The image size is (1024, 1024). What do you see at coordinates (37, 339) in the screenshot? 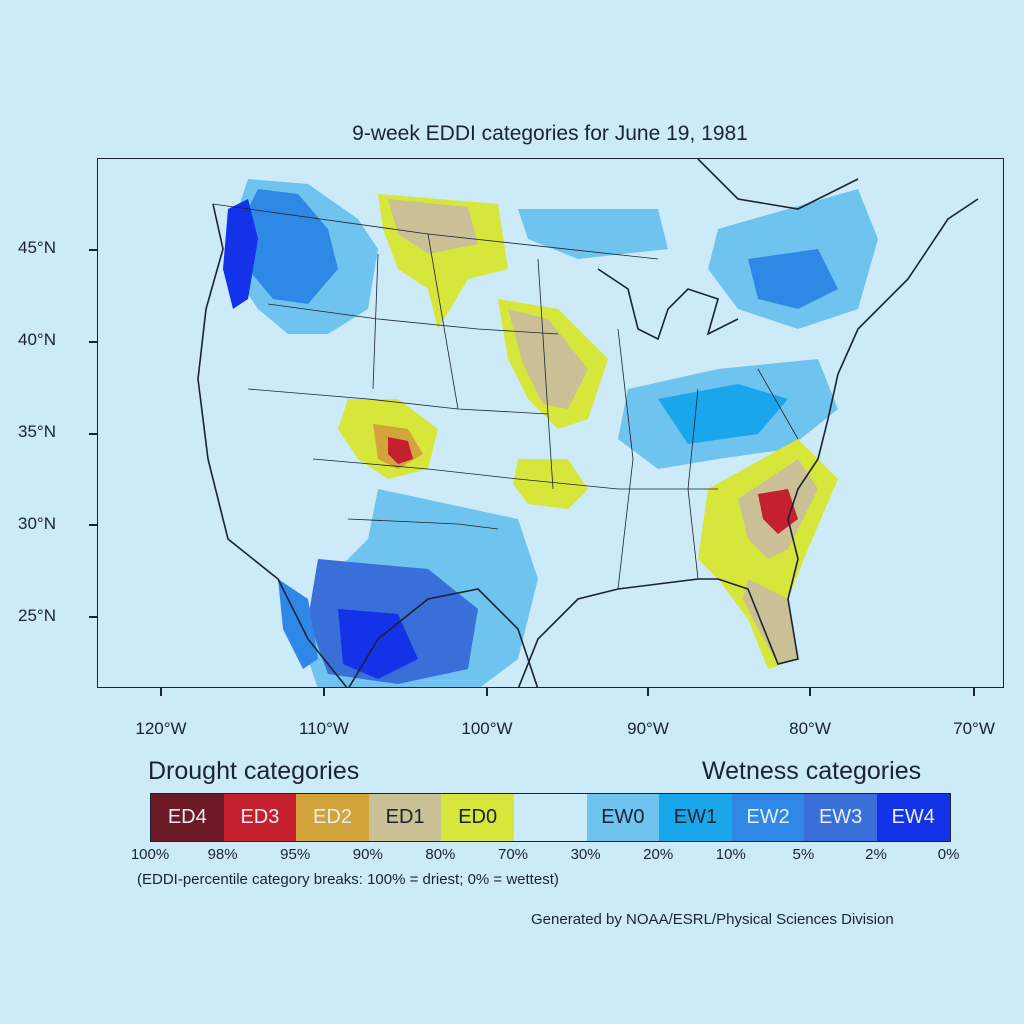
I see `lat-label-40n: 40°N` at bounding box center [37, 339].